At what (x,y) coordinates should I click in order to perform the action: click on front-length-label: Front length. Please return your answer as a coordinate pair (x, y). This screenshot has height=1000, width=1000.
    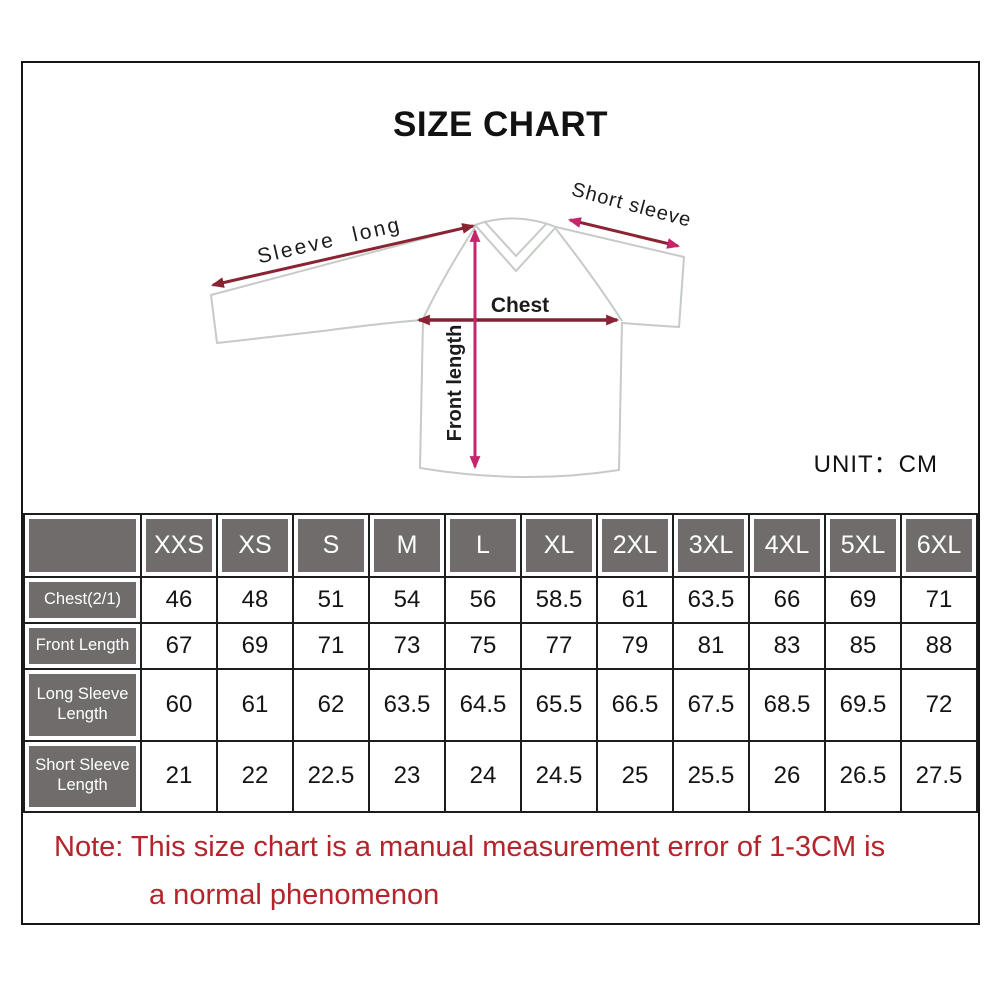
    Looking at the image, I should click on (455, 383).